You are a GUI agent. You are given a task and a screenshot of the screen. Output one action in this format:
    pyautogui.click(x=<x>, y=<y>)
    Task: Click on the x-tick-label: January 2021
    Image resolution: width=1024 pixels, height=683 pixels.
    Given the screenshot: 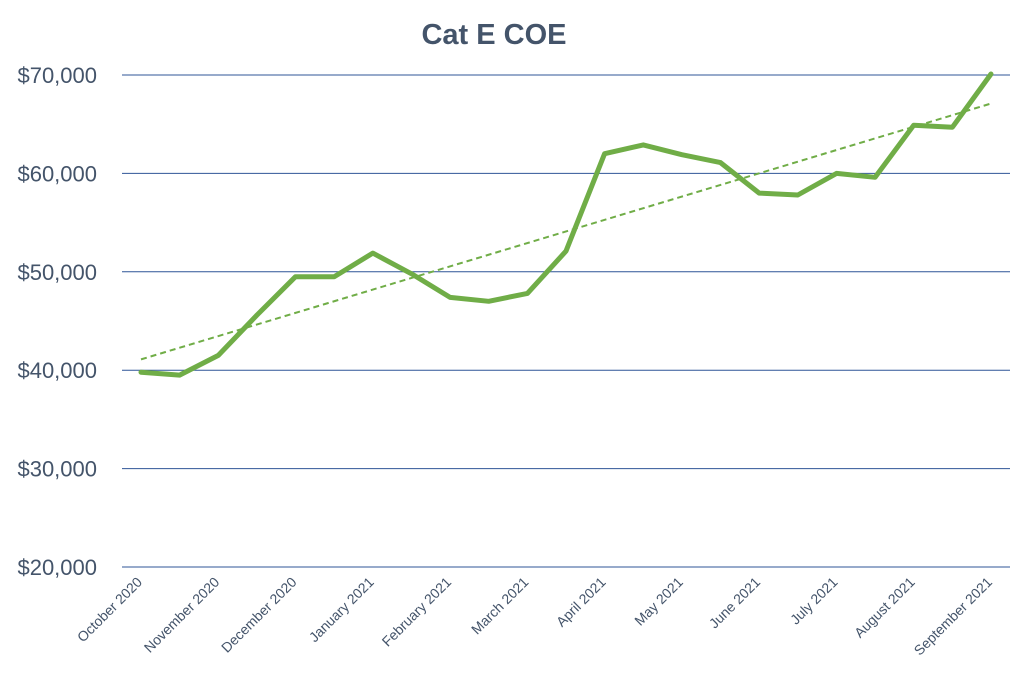 What is the action you would take?
    pyautogui.click(x=341, y=609)
    